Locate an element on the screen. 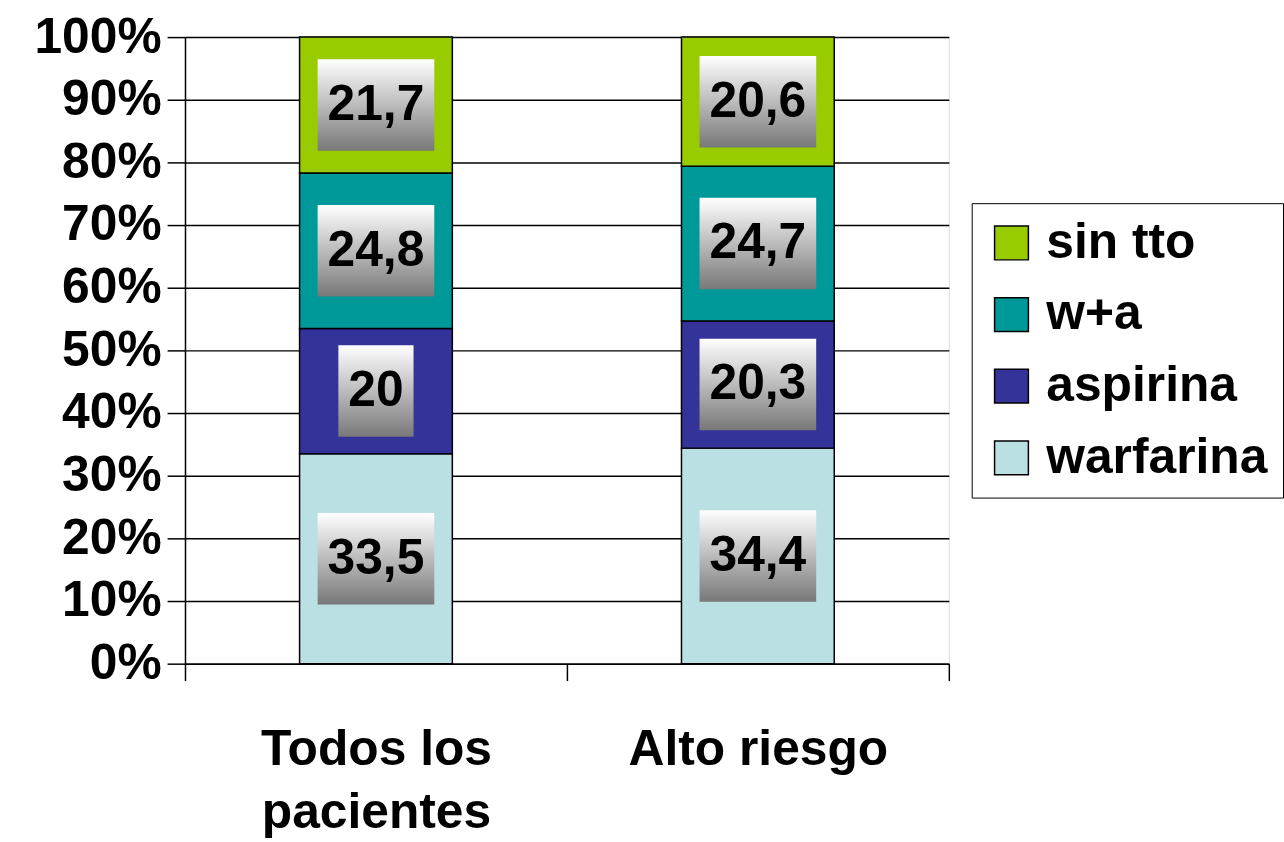  data-label: 34,4 is located at coordinates (758, 553).